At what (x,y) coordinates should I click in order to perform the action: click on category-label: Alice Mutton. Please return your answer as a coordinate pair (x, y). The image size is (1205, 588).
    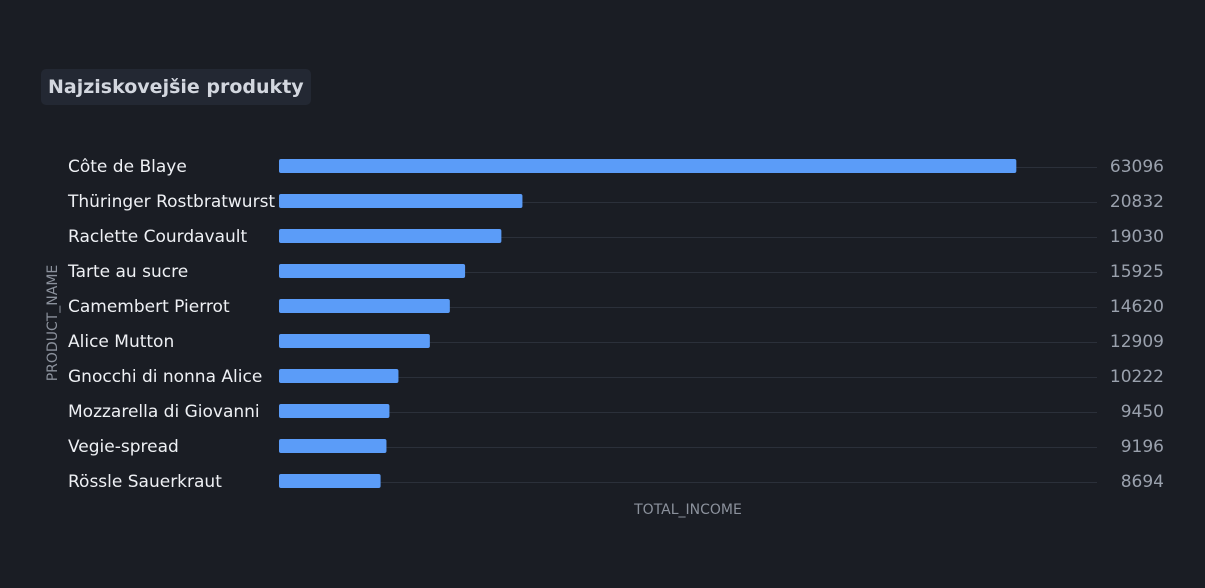
    Looking at the image, I should click on (121, 342).